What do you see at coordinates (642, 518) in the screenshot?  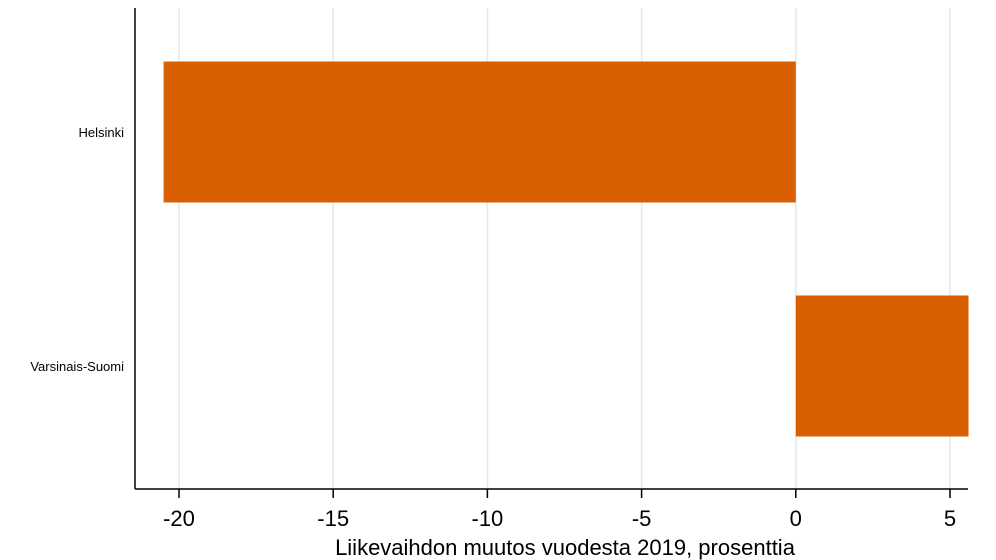 I see `x-tick-label: -5` at bounding box center [642, 518].